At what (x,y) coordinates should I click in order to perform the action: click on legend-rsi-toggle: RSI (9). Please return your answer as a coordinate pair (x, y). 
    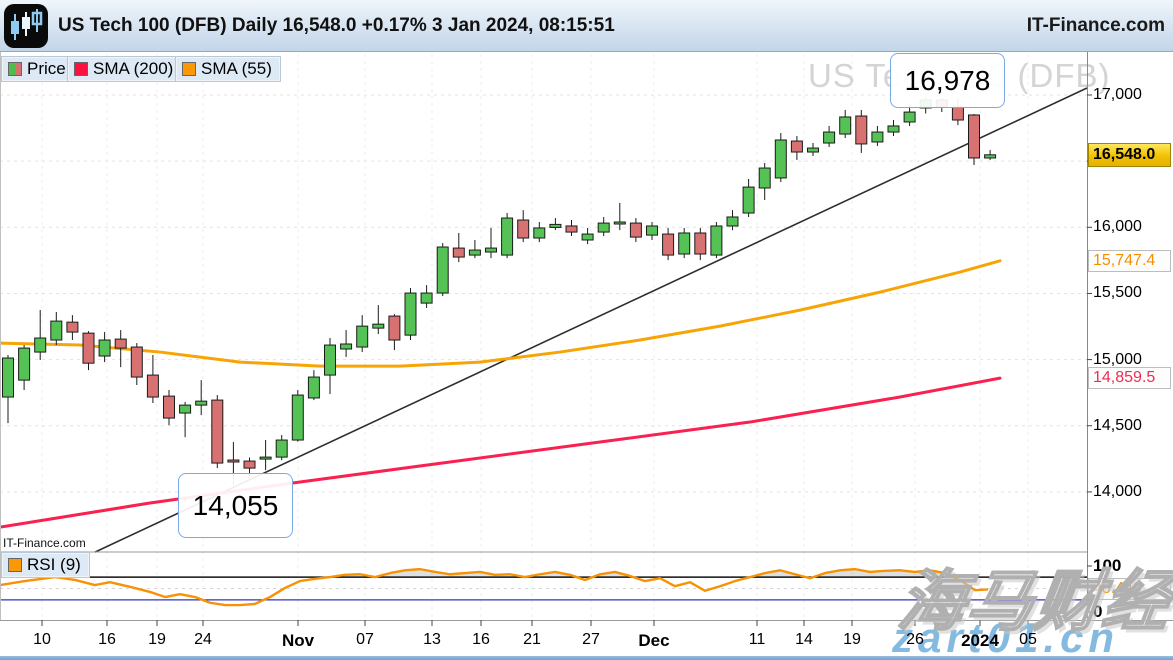
    Looking at the image, I should click on (45, 565).